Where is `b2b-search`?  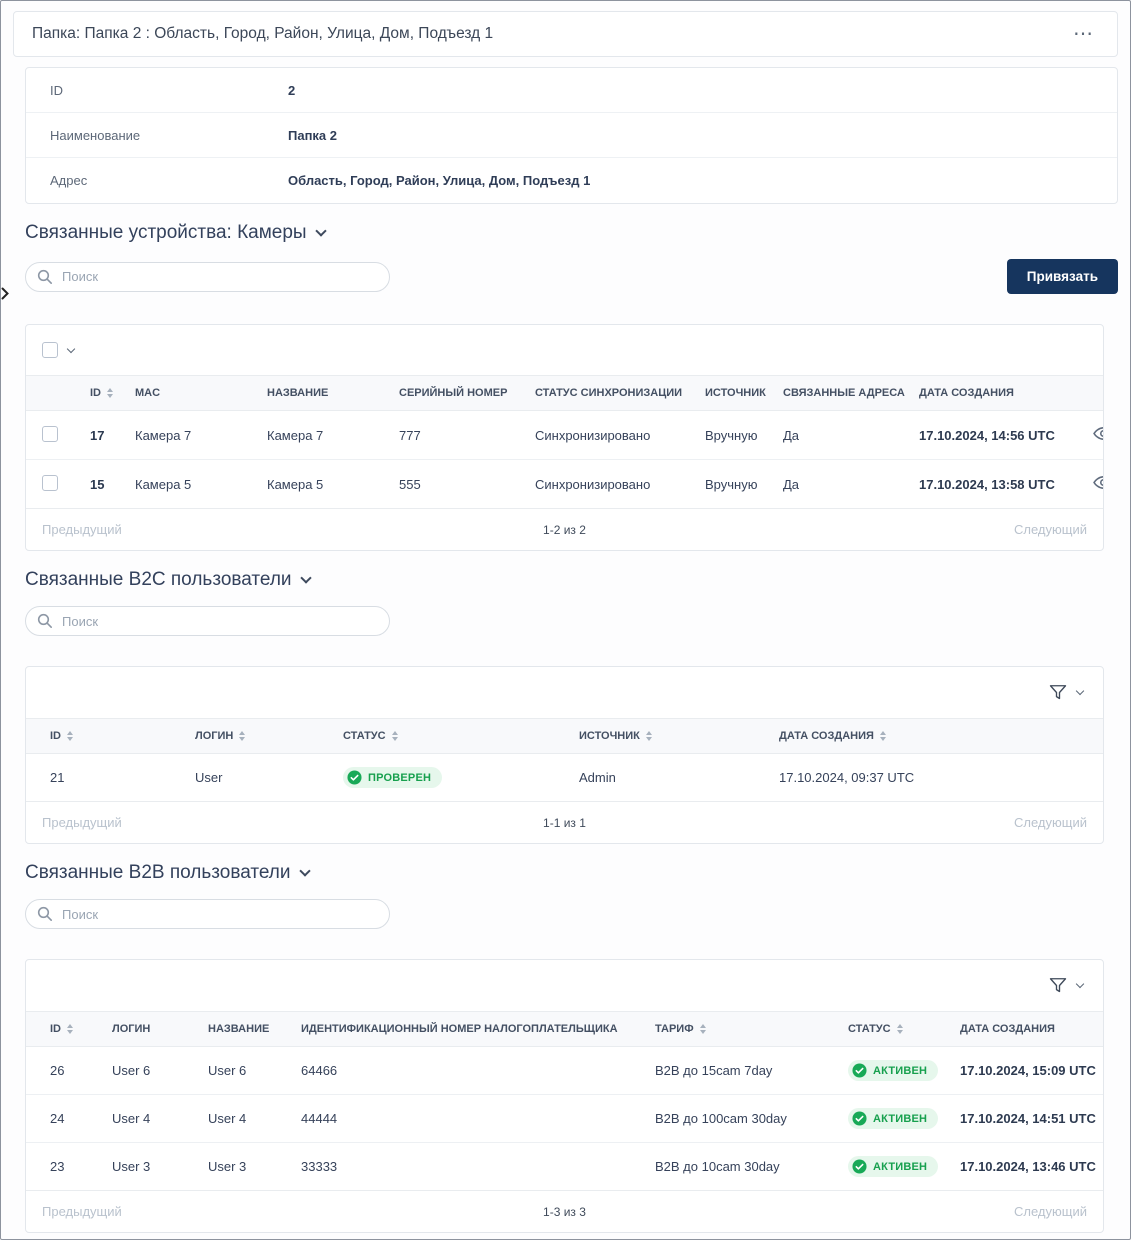 b2b-search is located at coordinates (207, 914).